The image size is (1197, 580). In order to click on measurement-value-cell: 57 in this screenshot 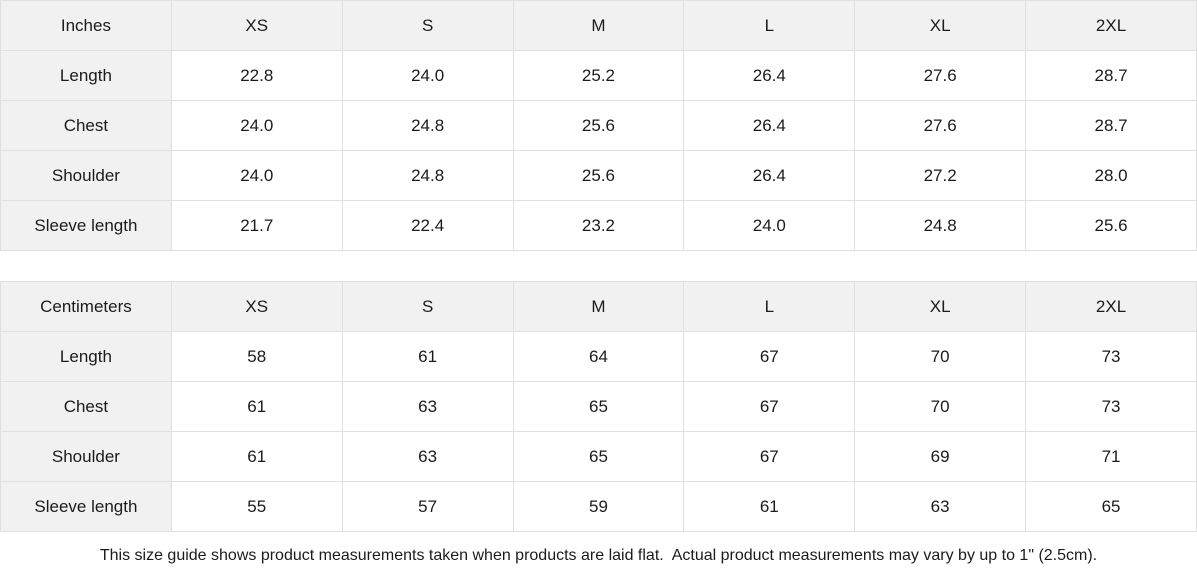, I will do `click(427, 506)`.